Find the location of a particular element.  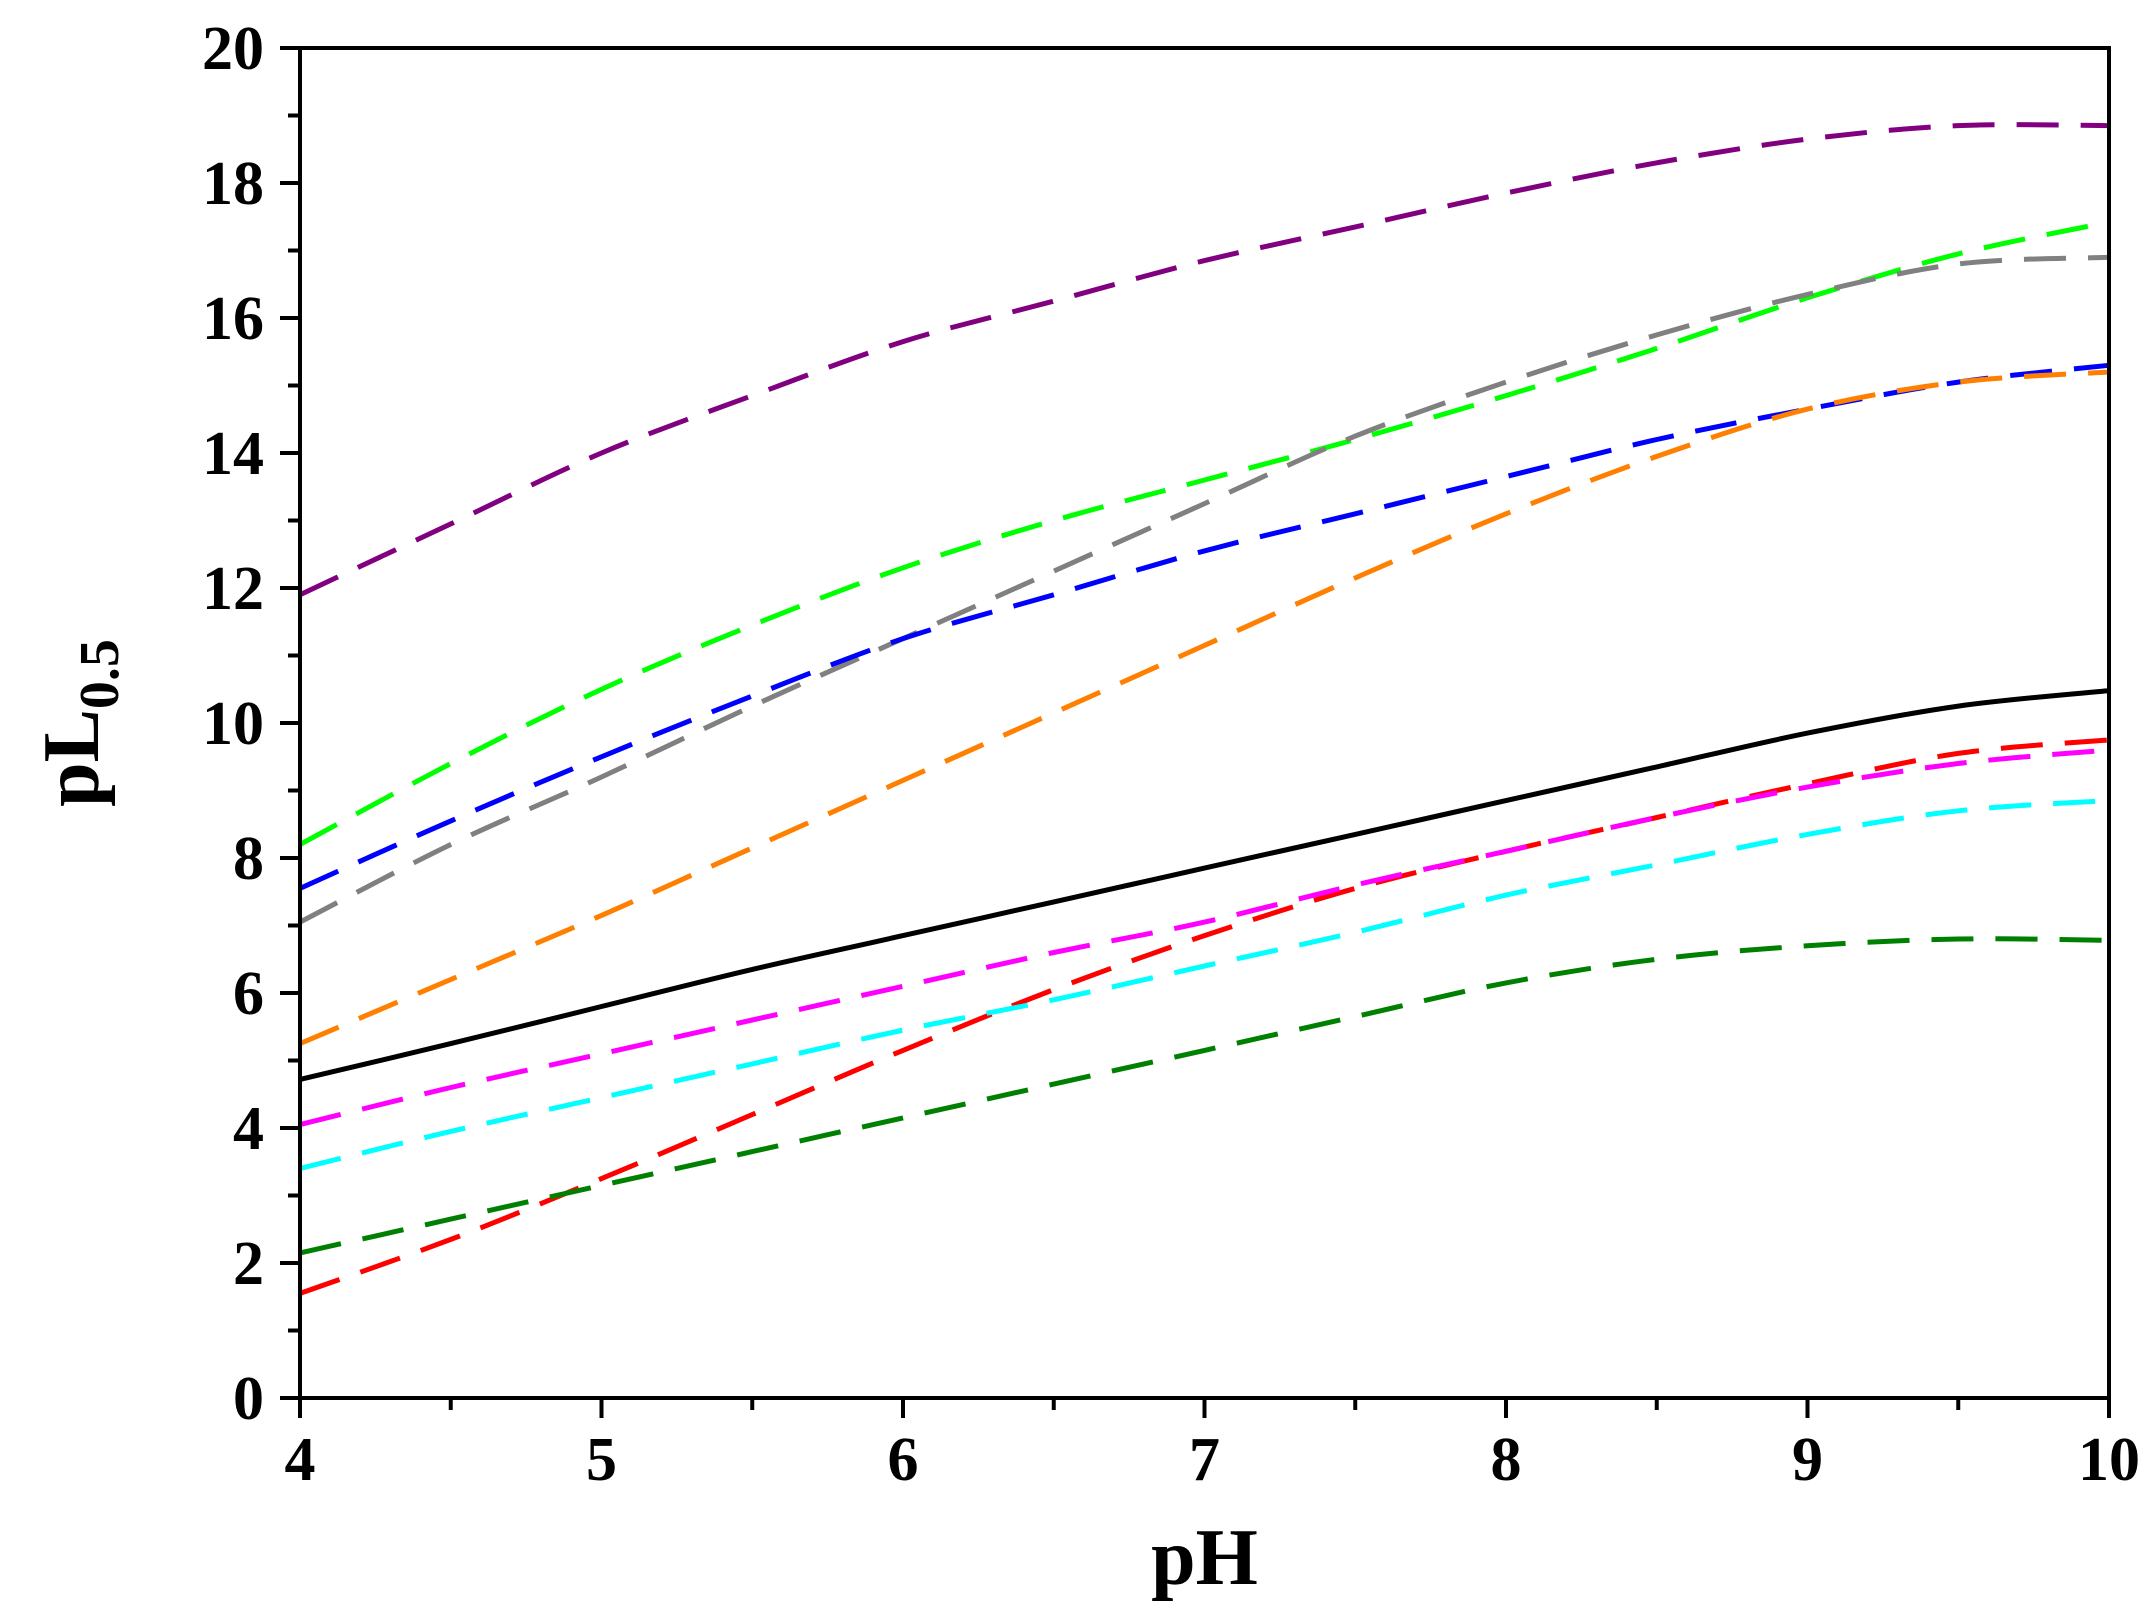

x-tick-label-8: 8 is located at coordinates (1506, 1460).